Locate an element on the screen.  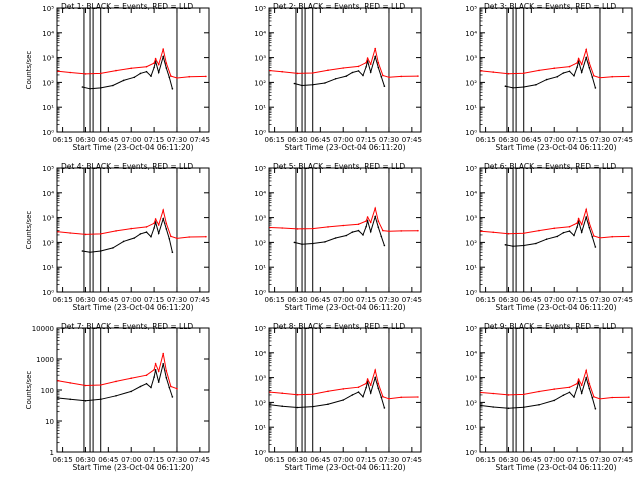
x-tick-label: 07:45 is located at coordinates (623, 460).